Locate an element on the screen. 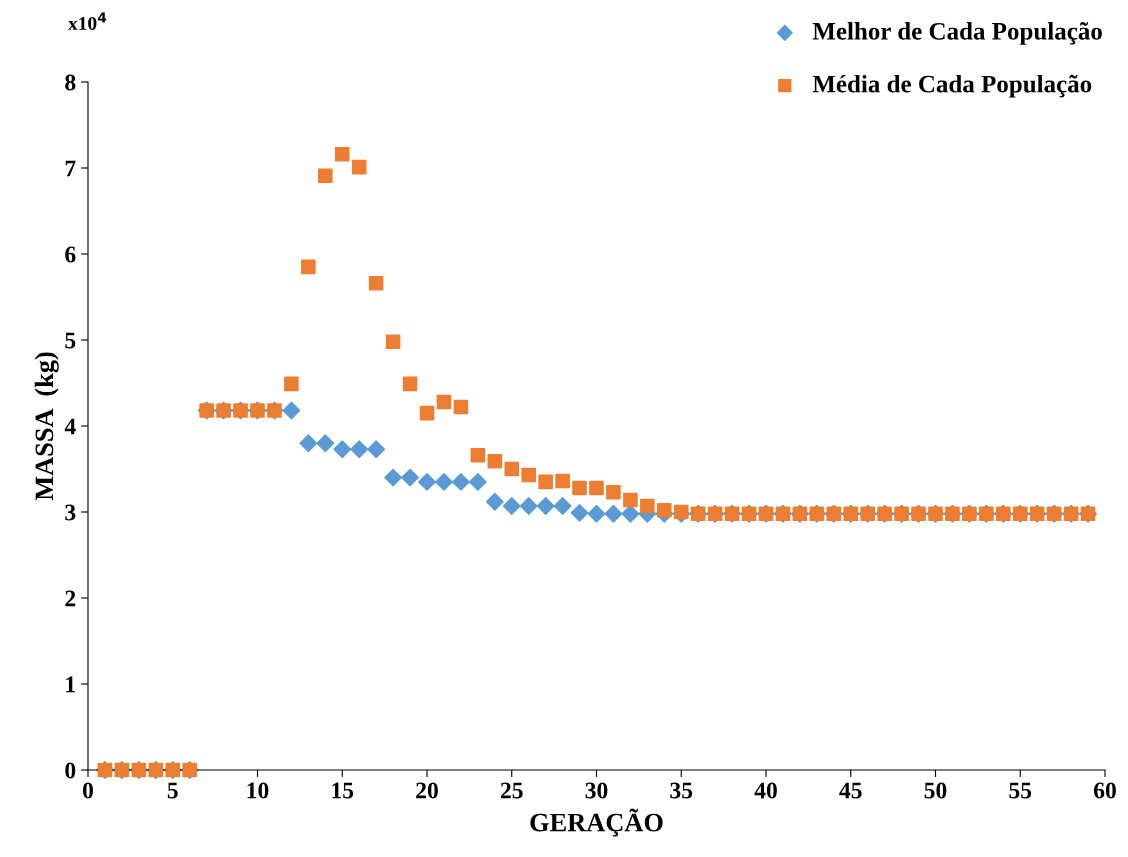  x-tick-label: 25 is located at coordinates (511, 790).